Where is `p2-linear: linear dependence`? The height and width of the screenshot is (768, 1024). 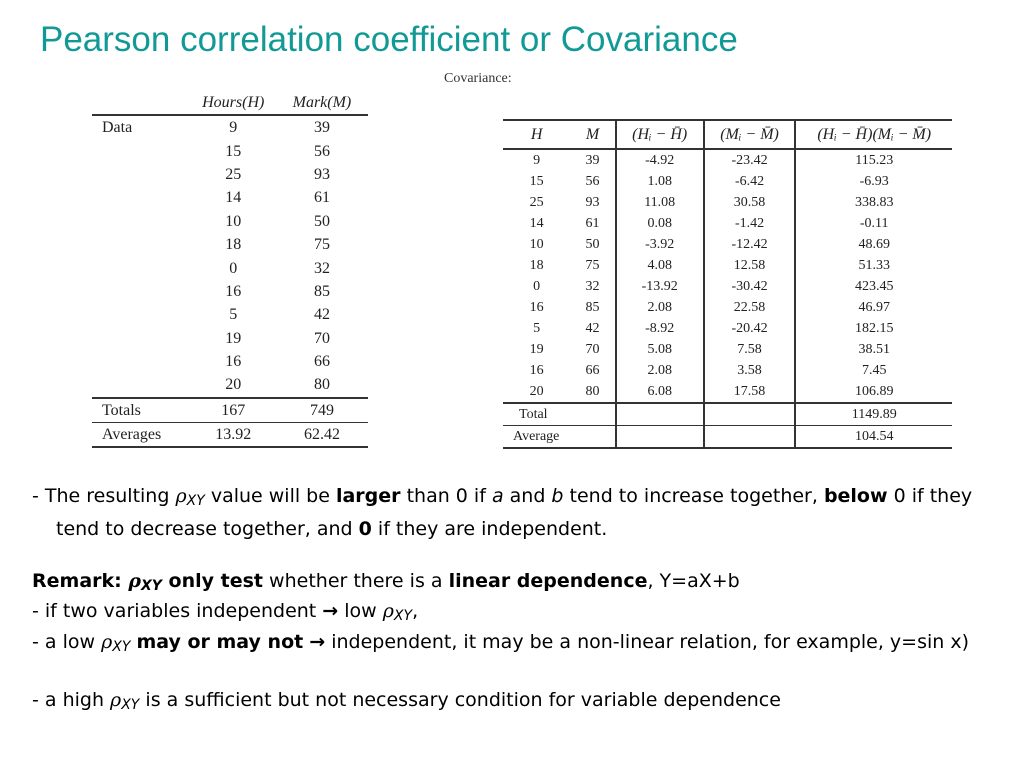
p2-linear: linear dependence is located at coordinates (548, 581).